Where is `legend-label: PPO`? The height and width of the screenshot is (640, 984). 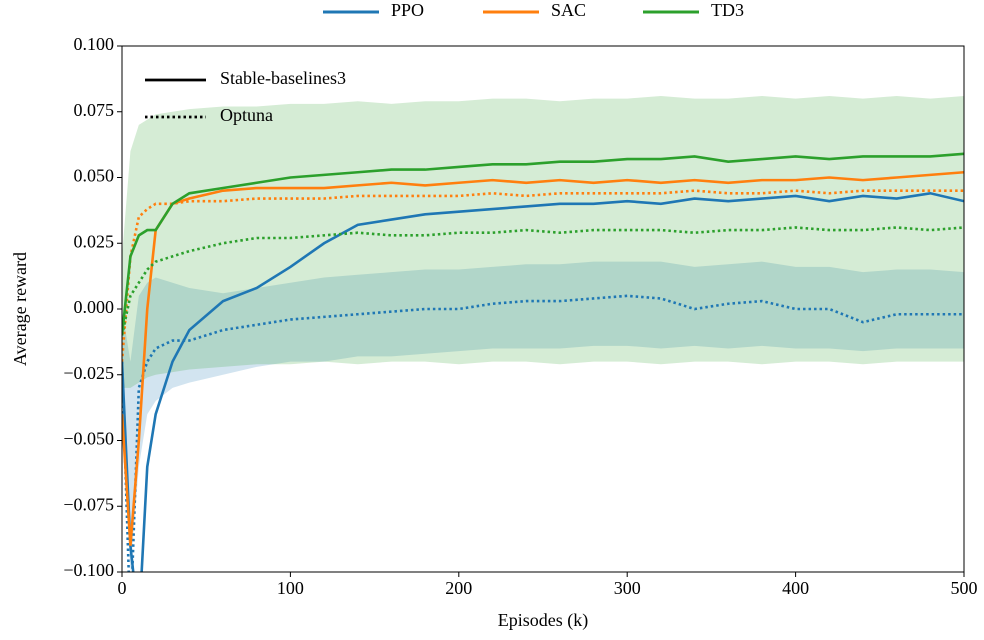 legend-label: PPO is located at coordinates (407, 10).